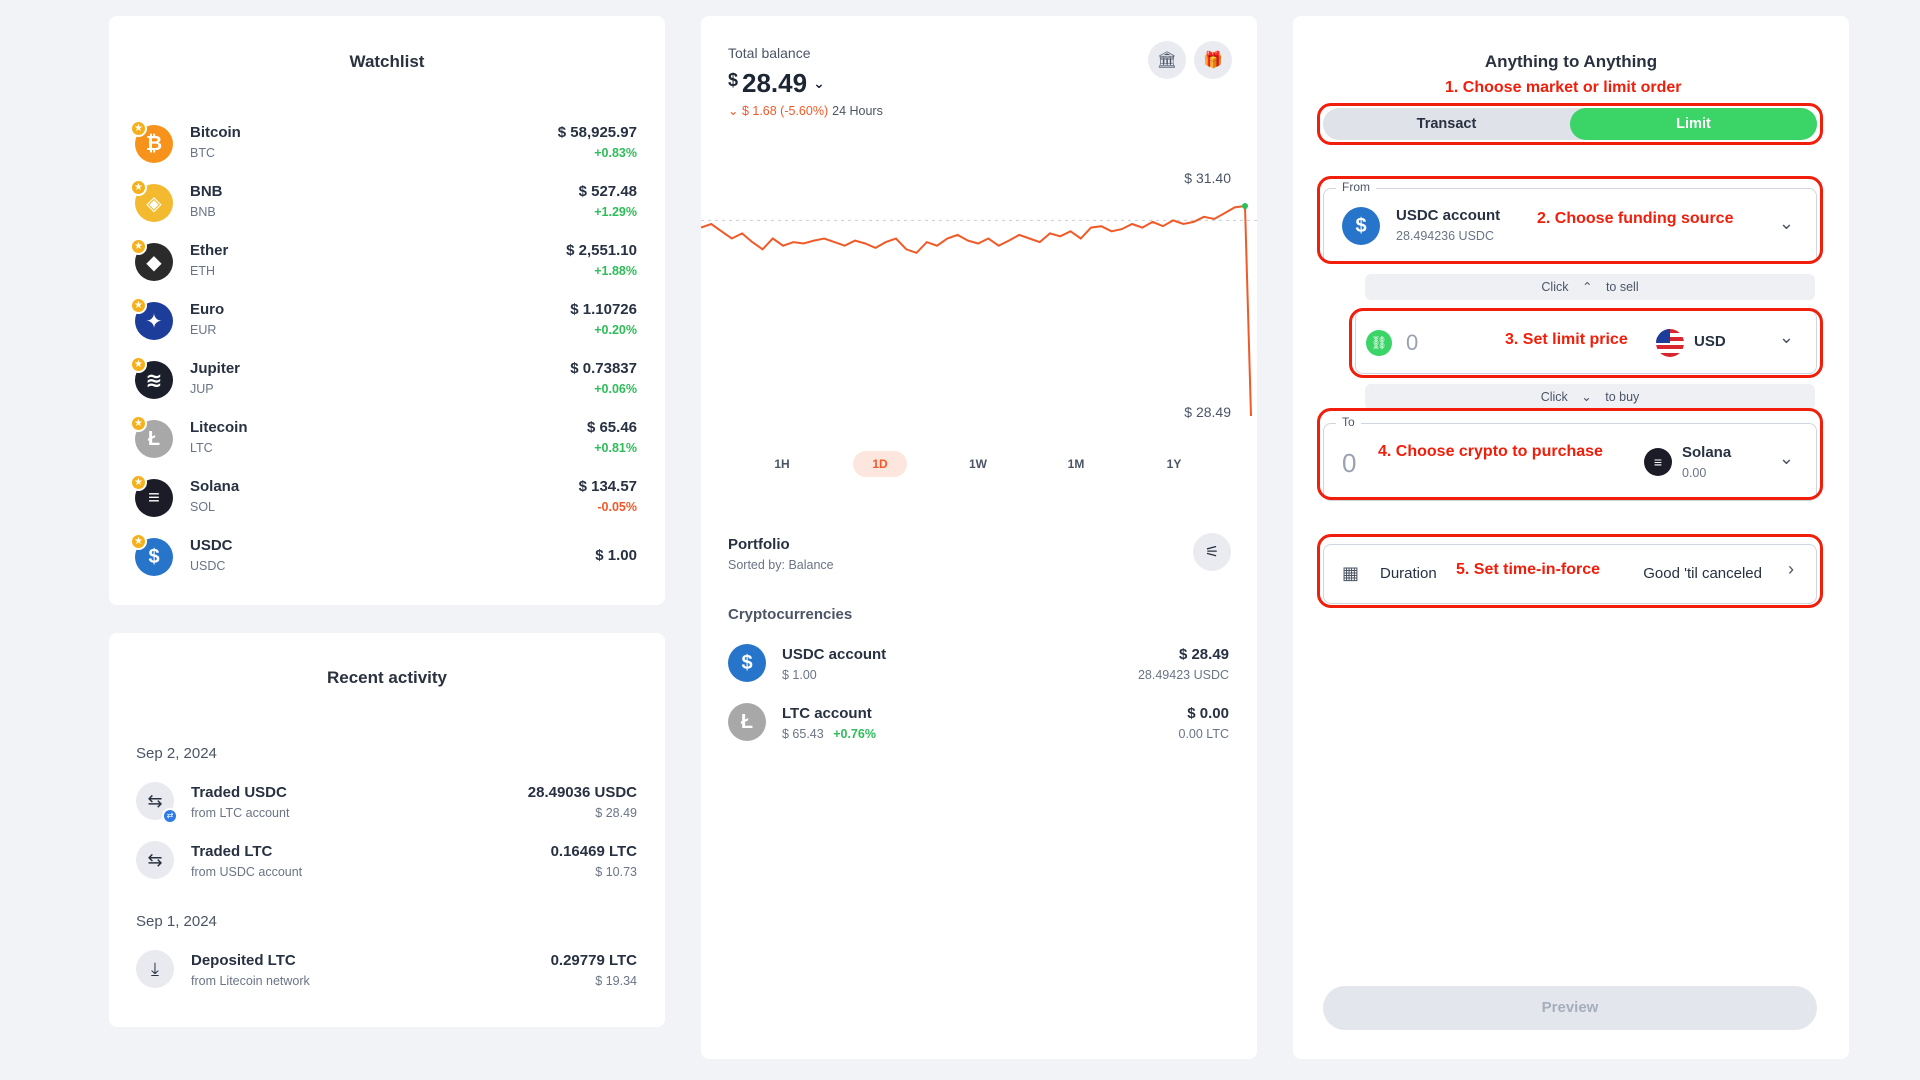 This screenshot has height=1080, width=1920. Describe the element at coordinates (978, 464) in the screenshot. I see `range-tab-1w: 1W` at that location.